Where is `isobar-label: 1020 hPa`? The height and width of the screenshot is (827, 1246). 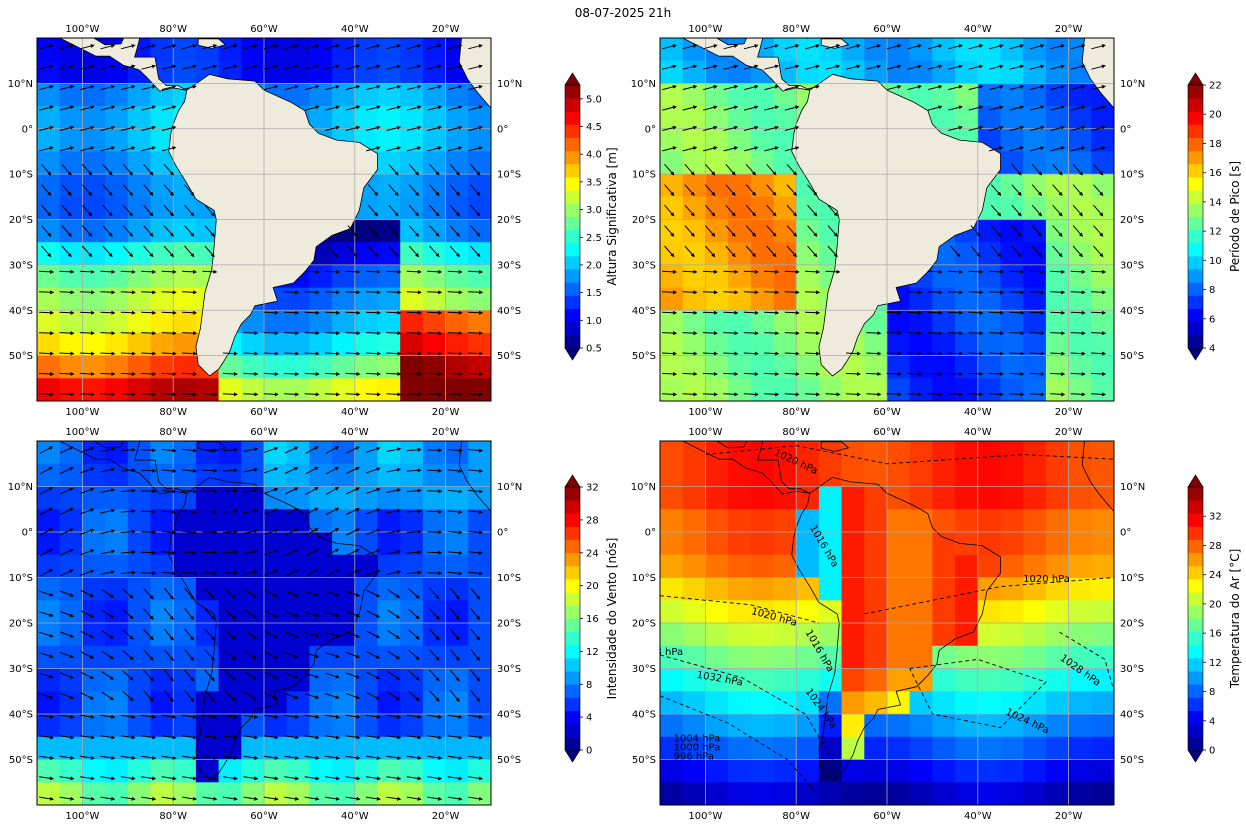
isobar-label: 1020 hPa is located at coordinates (1046, 579).